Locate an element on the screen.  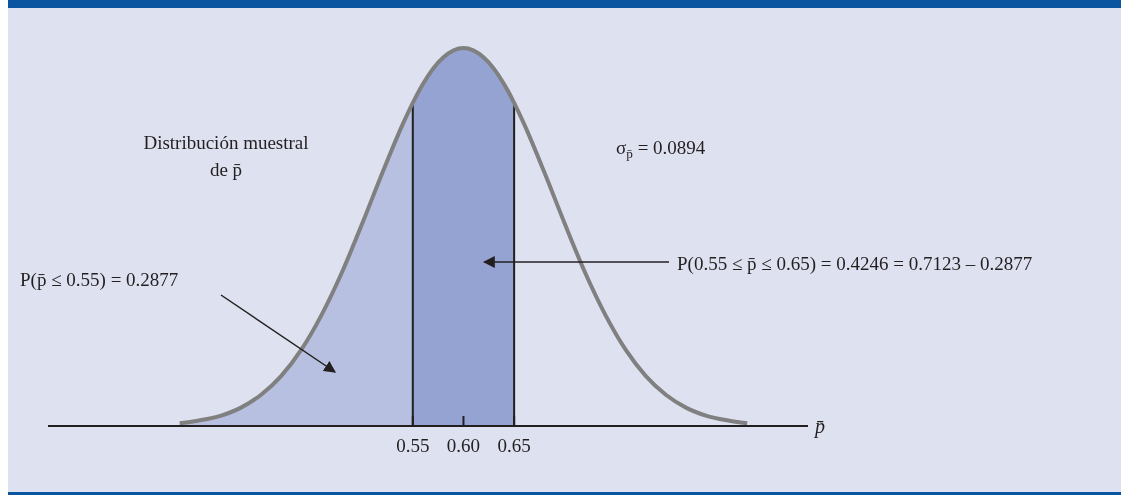
annotation: Distribución muestral de p̄ is located at coordinates (226, 156).